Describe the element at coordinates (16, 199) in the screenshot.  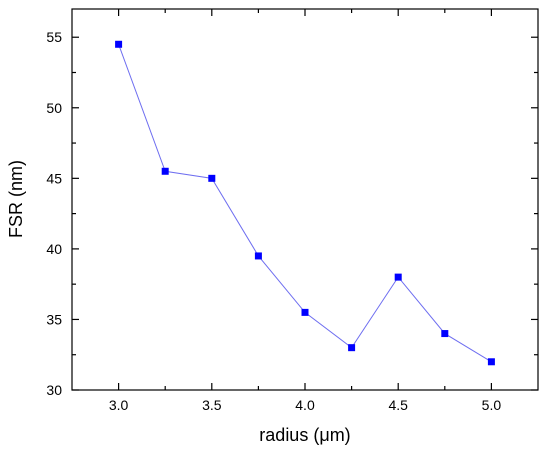
I see `y-axis-label: FSR (nm)` at that location.